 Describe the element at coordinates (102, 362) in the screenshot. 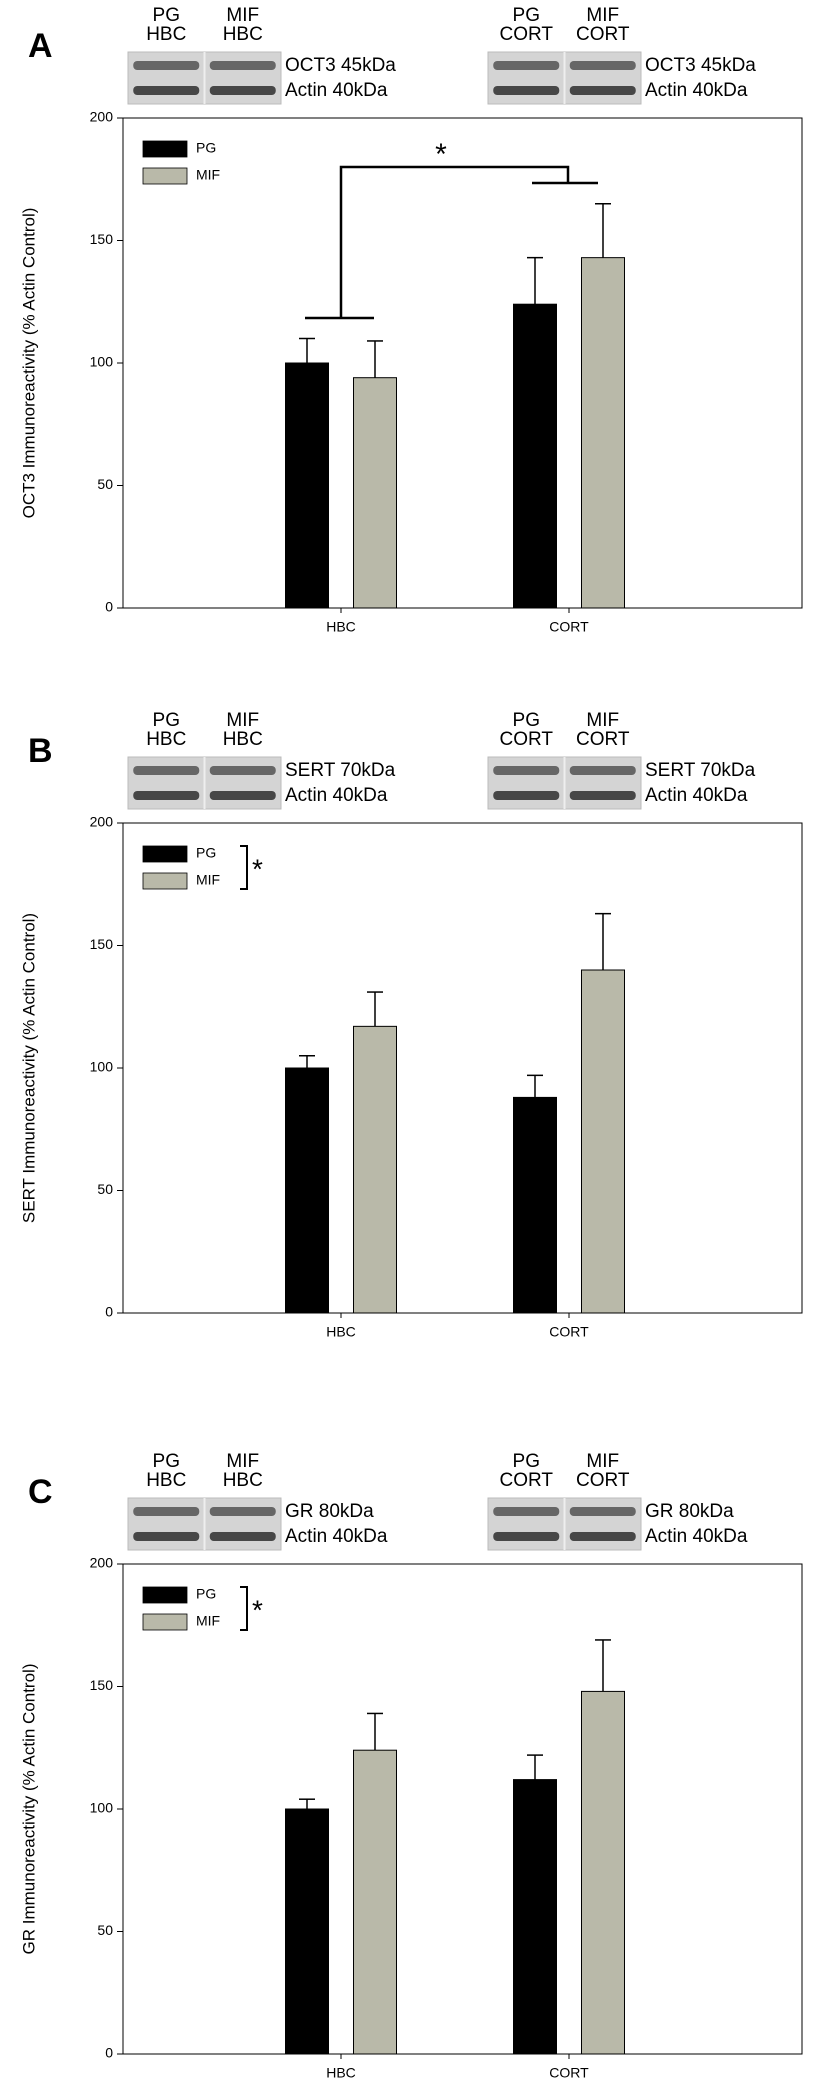

I see `y-tick-label: 100` at that location.